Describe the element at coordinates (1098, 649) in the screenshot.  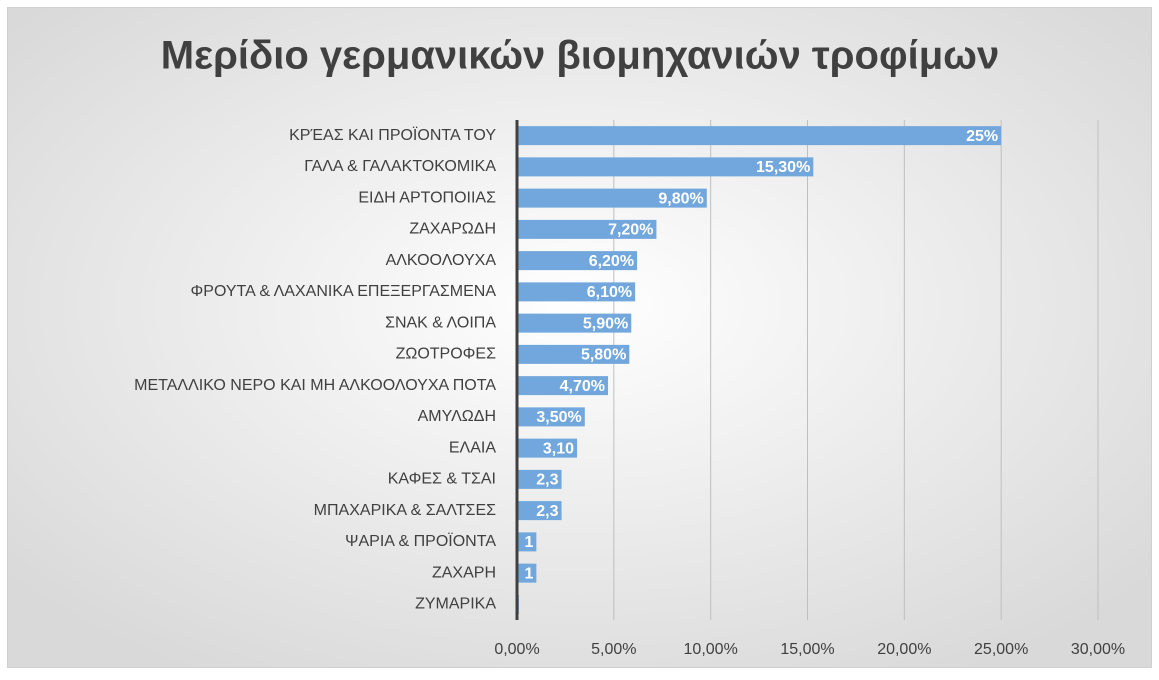
I see `x-tick-label: 30,00%` at that location.